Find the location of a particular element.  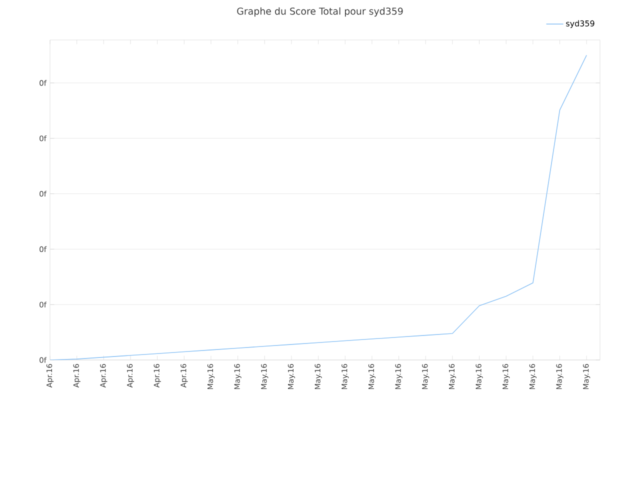

chart-title: Graphe du Score Total pour syd359 is located at coordinates (320, 12).